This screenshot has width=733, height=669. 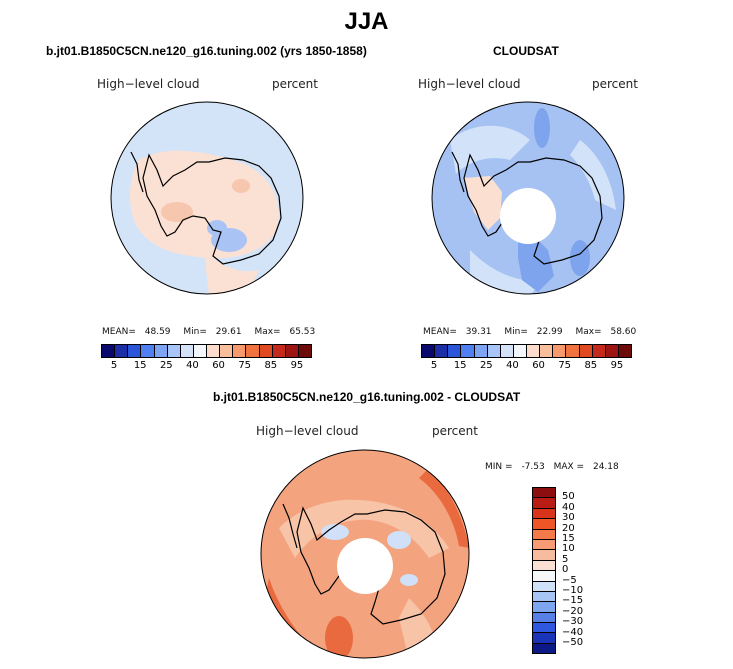 What do you see at coordinates (307, 431) in the screenshot?
I see `diff-variable-label: High−level cloud` at bounding box center [307, 431].